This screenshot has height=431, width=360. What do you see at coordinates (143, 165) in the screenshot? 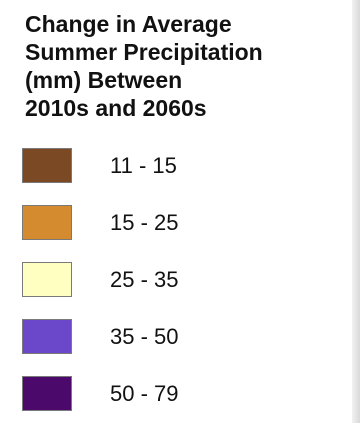
I see `legend-range-label: 11 - 15` at bounding box center [143, 165].